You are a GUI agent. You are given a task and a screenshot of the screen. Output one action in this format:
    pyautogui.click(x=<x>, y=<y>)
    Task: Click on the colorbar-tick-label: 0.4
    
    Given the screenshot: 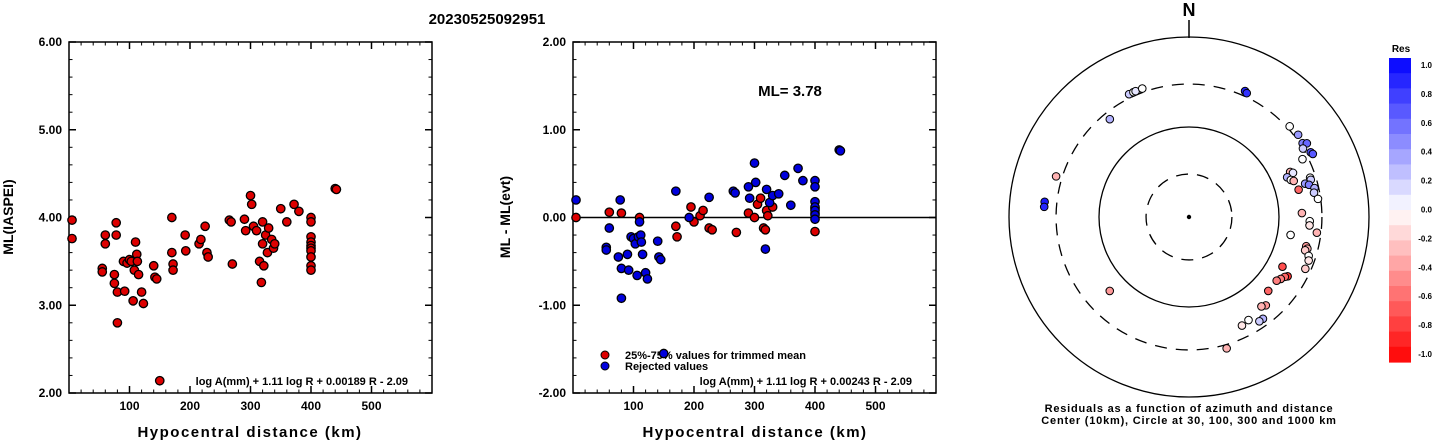 What is the action you would take?
    pyautogui.click(x=1427, y=152)
    